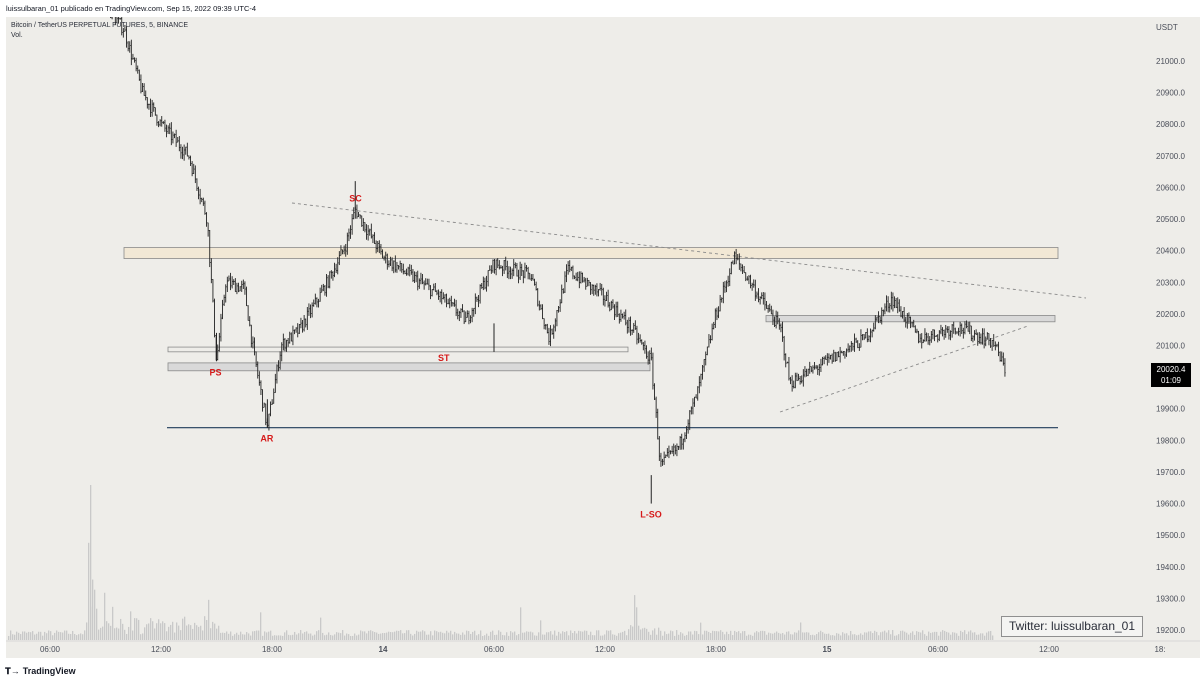 The height and width of the screenshot is (682, 1200). I want to click on twitter-watermark: Twitter: luissulbaran_01, so click(1072, 626).